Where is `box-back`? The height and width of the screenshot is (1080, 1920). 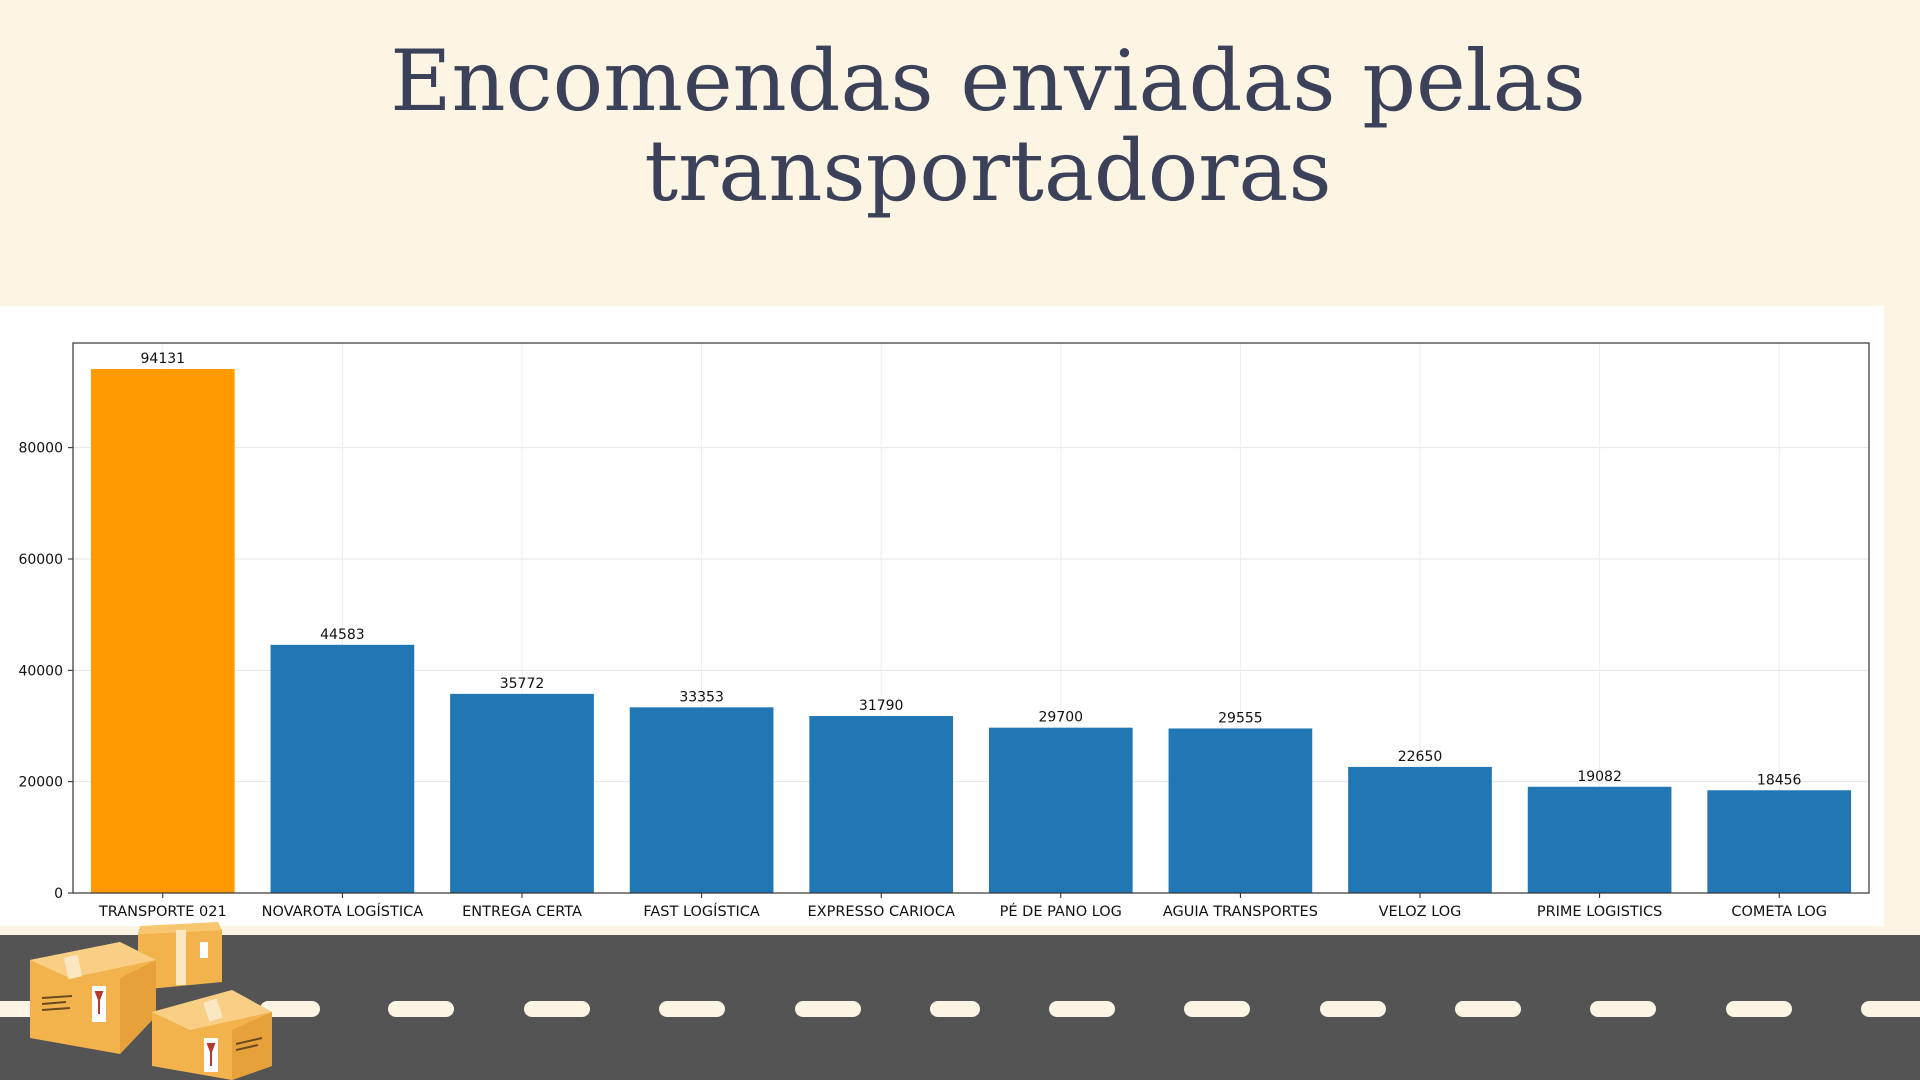
box-back is located at coordinates (180, 956).